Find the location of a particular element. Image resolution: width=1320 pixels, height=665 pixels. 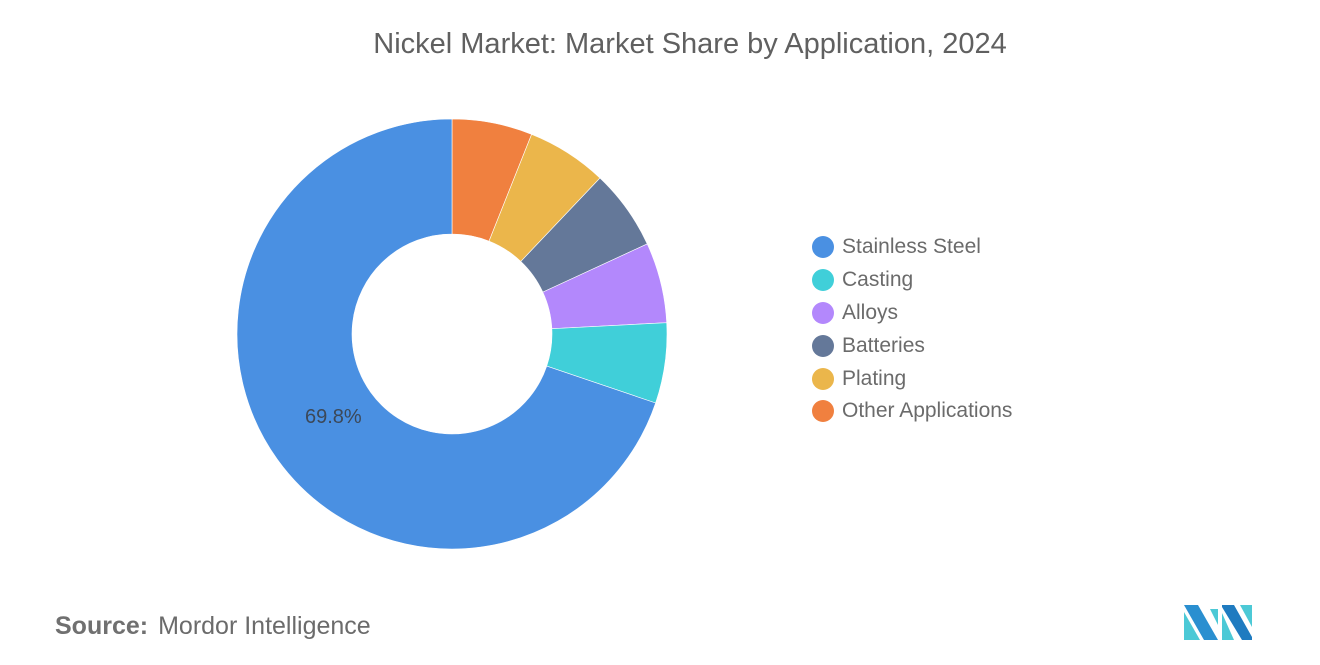

source-value: Mordor Intelligence is located at coordinates (264, 626).